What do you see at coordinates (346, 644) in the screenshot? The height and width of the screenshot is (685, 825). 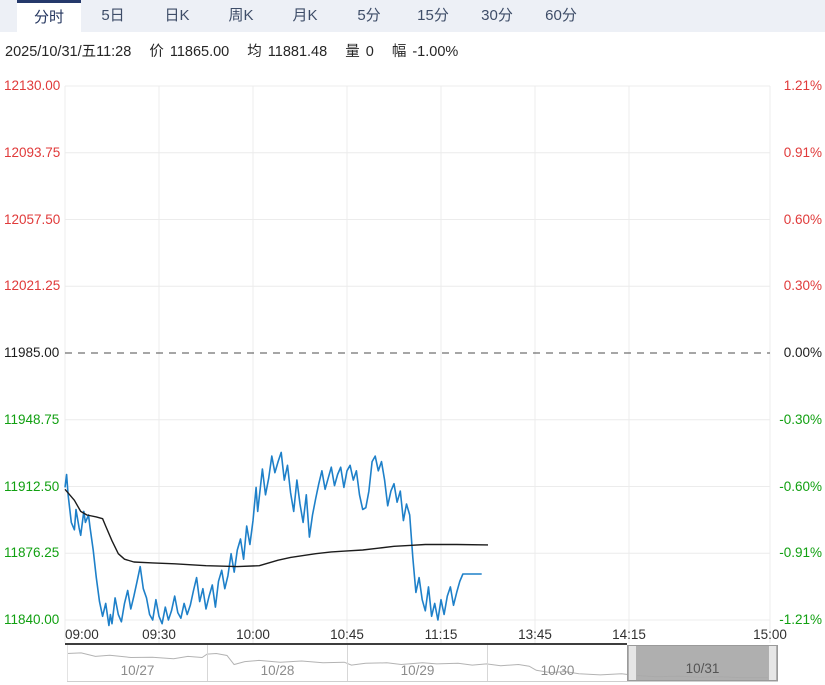 I see `x-axis-baseline` at bounding box center [346, 644].